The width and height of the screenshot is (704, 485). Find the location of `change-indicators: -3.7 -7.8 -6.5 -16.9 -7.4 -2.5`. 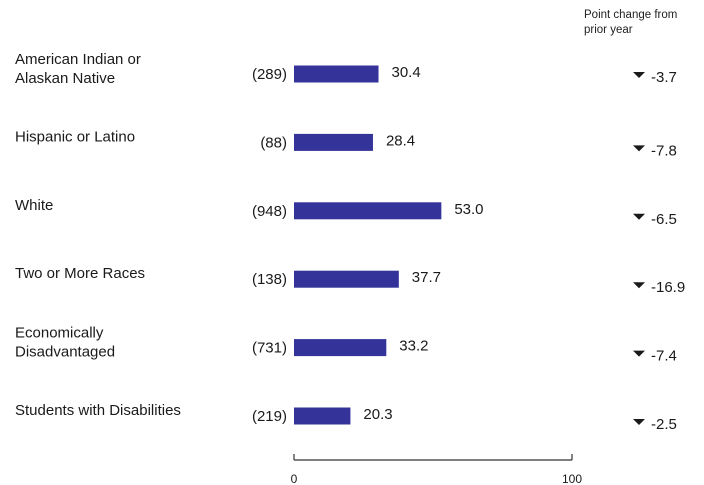

change-indicators: -3.7 -7.8 -6.5 -16.9 -7.4 -2.5 is located at coordinates (659, 251).